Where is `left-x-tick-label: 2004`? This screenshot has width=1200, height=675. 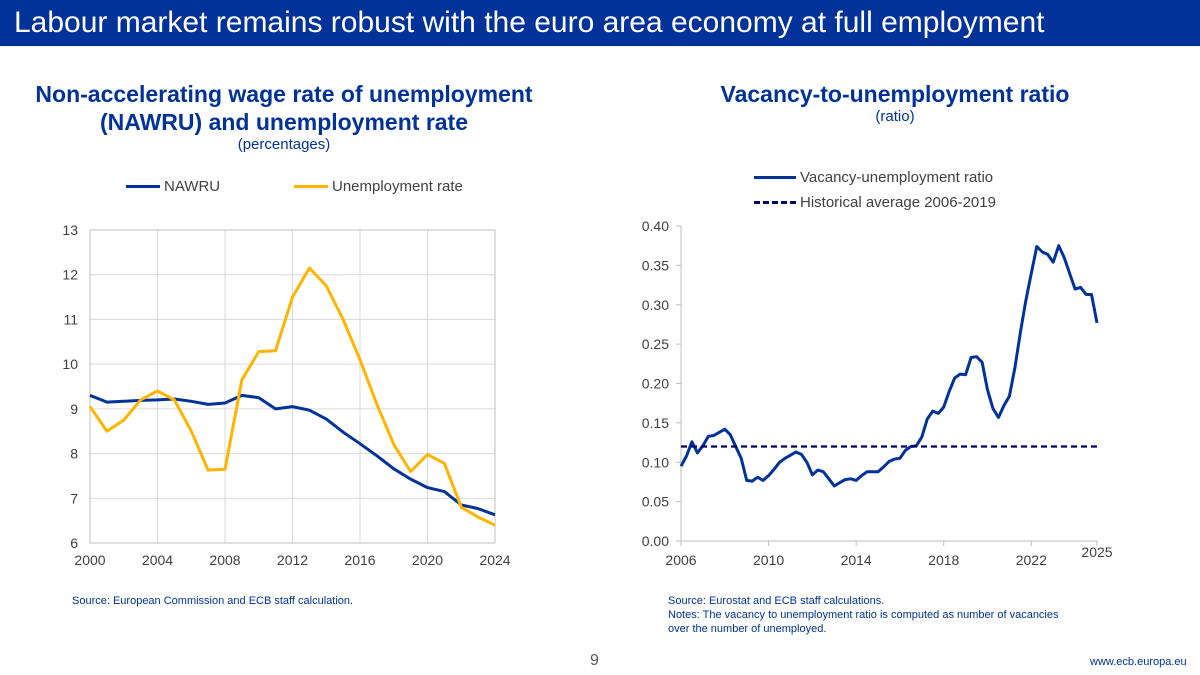 left-x-tick-label: 2004 is located at coordinates (157, 560).